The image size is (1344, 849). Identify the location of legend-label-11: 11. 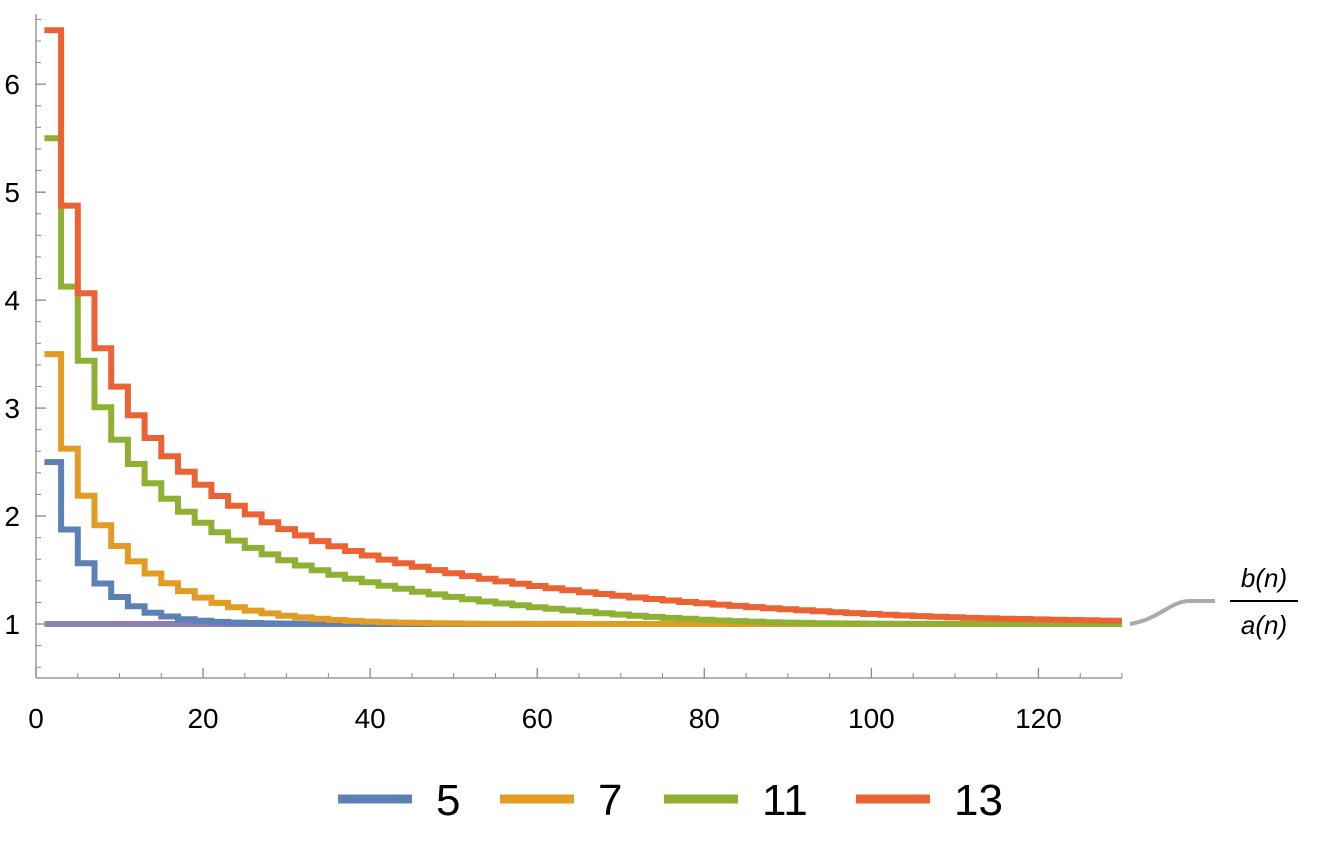
(785, 800).